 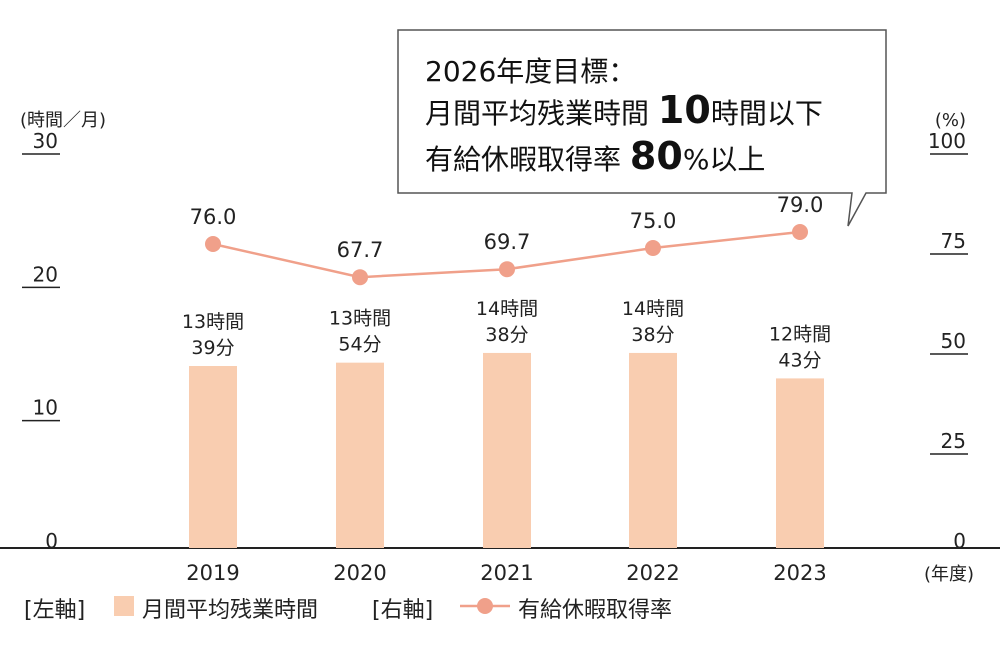 What do you see at coordinates (212, 573) in the screenshot?
I see `x-tick-label: 2019` at bounding box center [212, 573].